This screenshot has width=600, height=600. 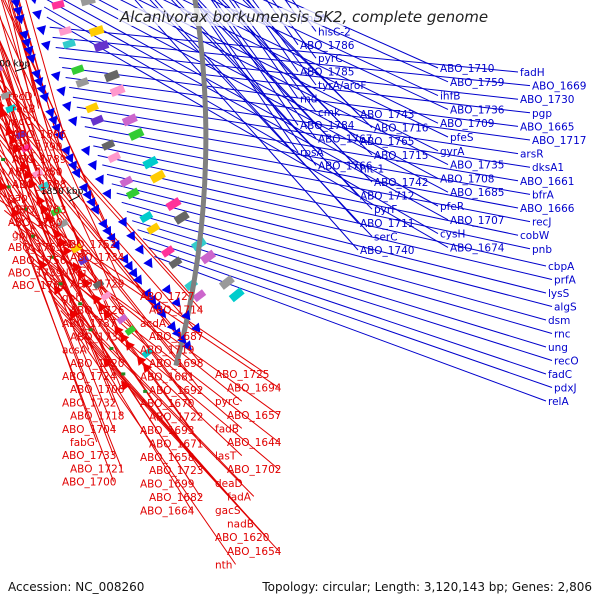 What do you see at coordinates (477, 83) in the screenshot?
I see `gene-label-forward: ABO_1759` at bounding box center [477, 83].